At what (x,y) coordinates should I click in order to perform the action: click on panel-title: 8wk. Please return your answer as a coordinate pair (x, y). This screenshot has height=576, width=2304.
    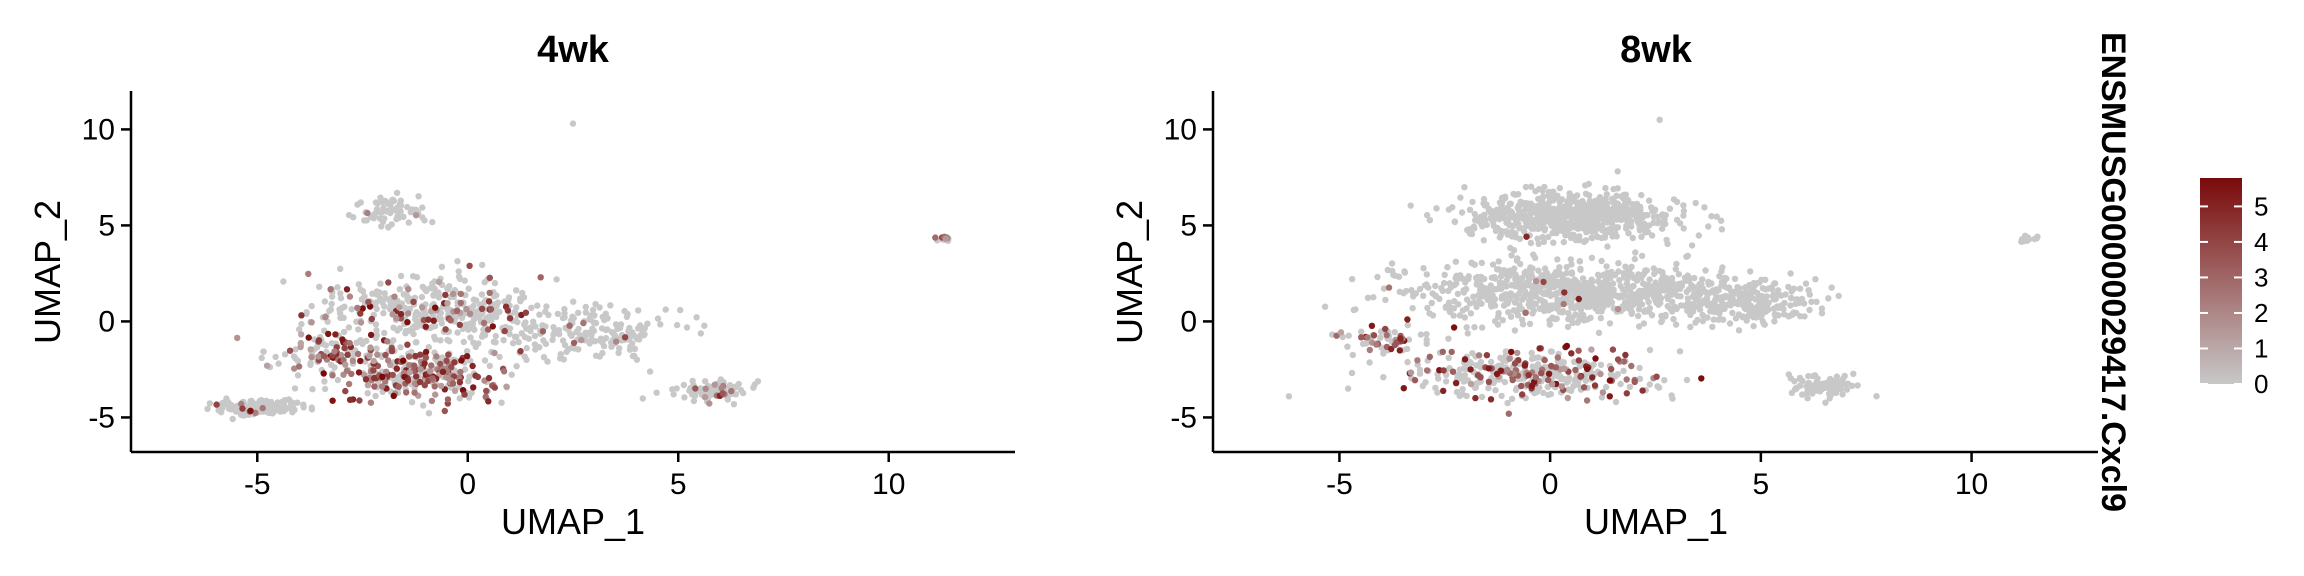
    Looking at the image, I should click on (1656, 50).